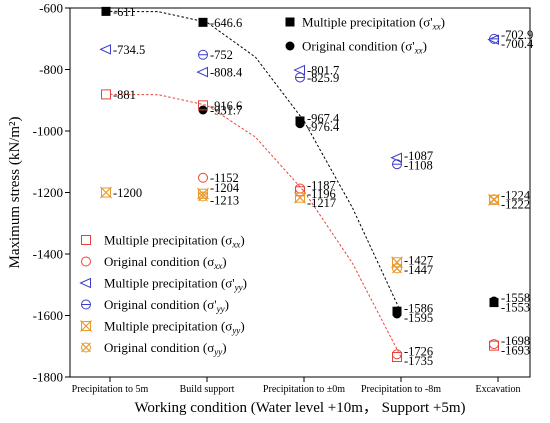 The width and height of the screenshot is (550, 423). I want to click on y-tick-label: -1000, so click(48, 131).